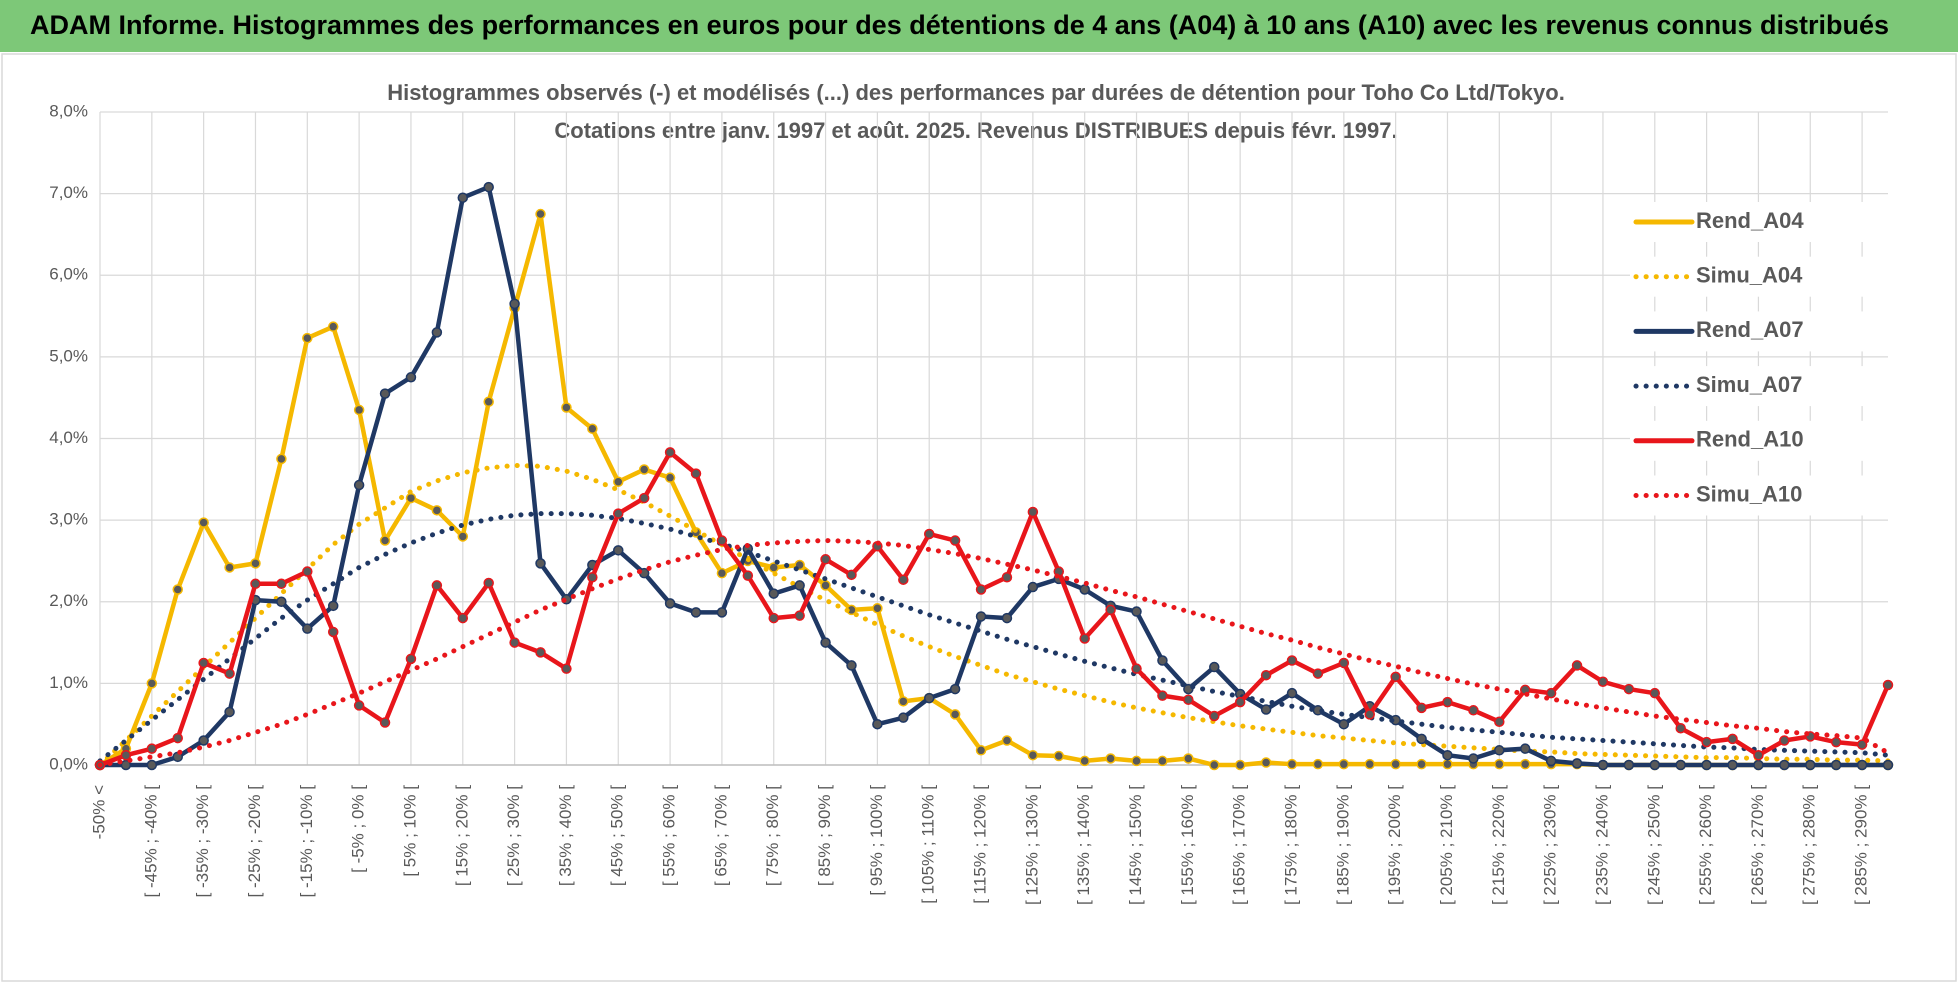 This screenshot has width=1958, height=983. What do you see at coordinates (409, 831) in the screenshot?
I see `x-tick-label: [ 5% ; 10% [` at bounding box center [409, 831].